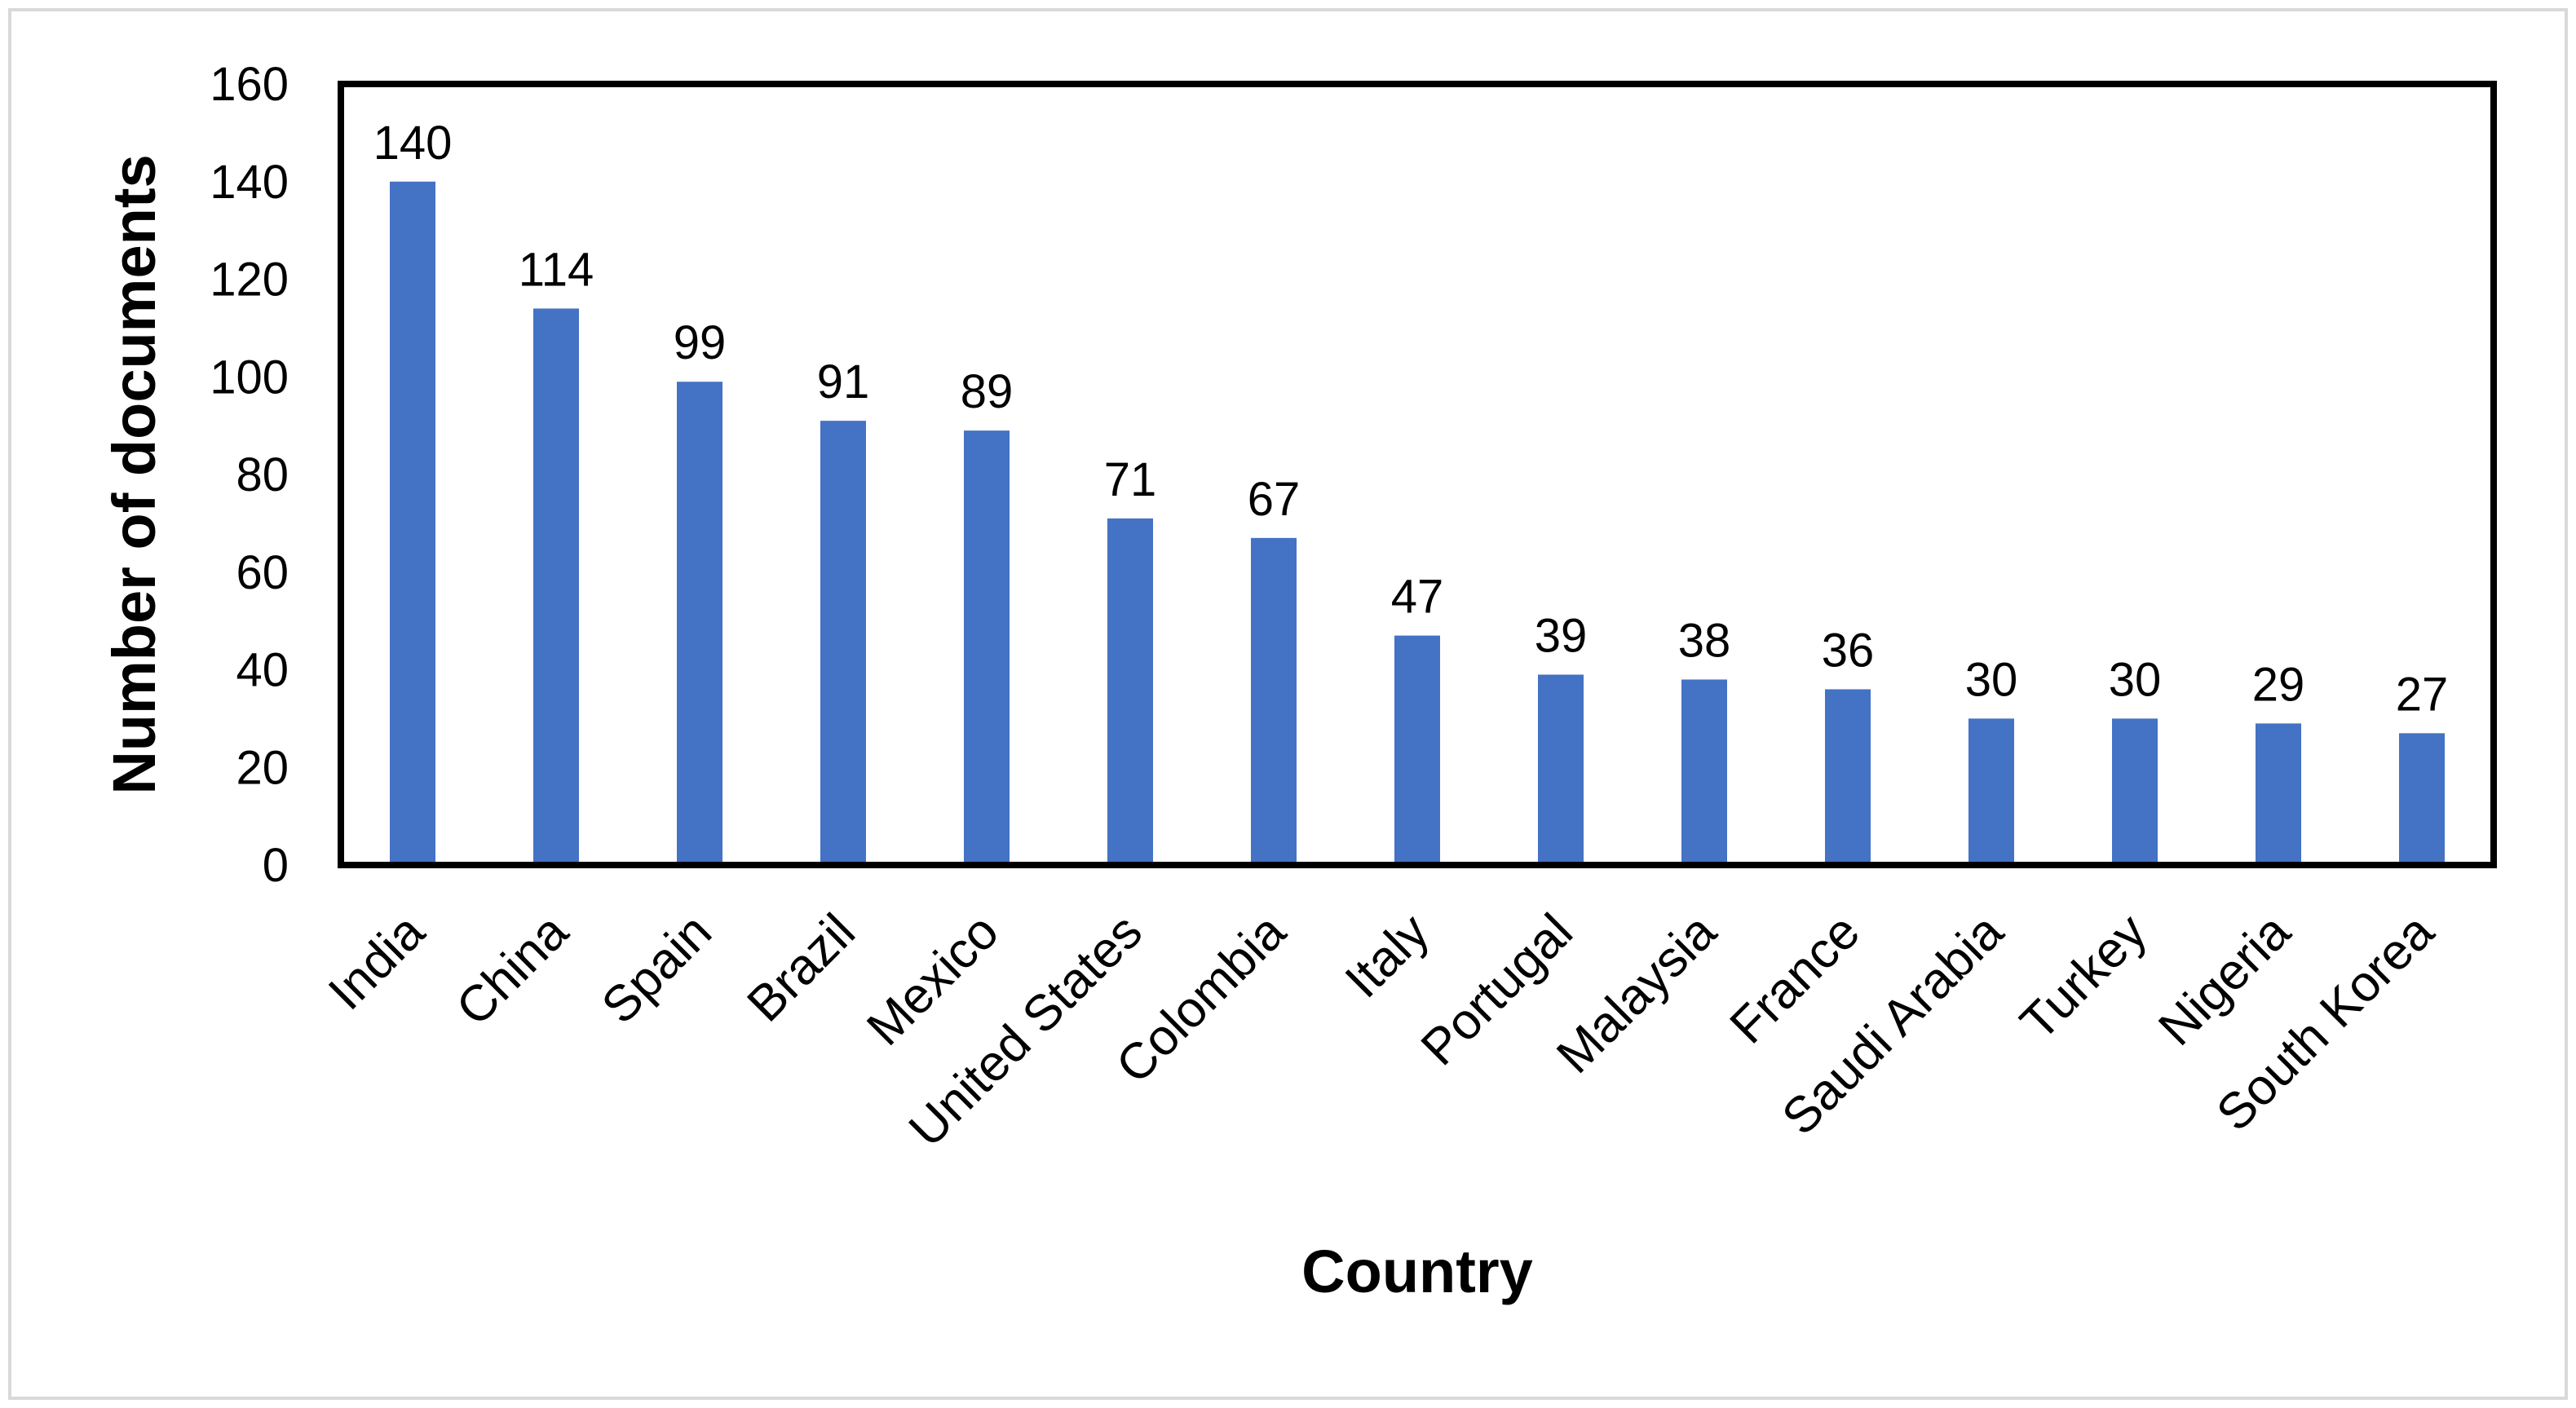 The image size is (2576, 1408). What do you see at coordinates (249, 377) in the screenshot?
I see `y-tick-label: 100` at bounding box center [249, 377].